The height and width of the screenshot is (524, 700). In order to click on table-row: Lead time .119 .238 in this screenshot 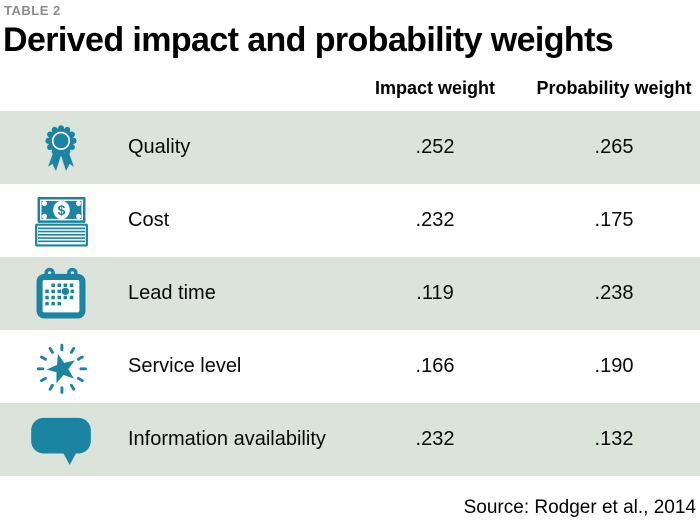, I will do `click(350, 293)`.